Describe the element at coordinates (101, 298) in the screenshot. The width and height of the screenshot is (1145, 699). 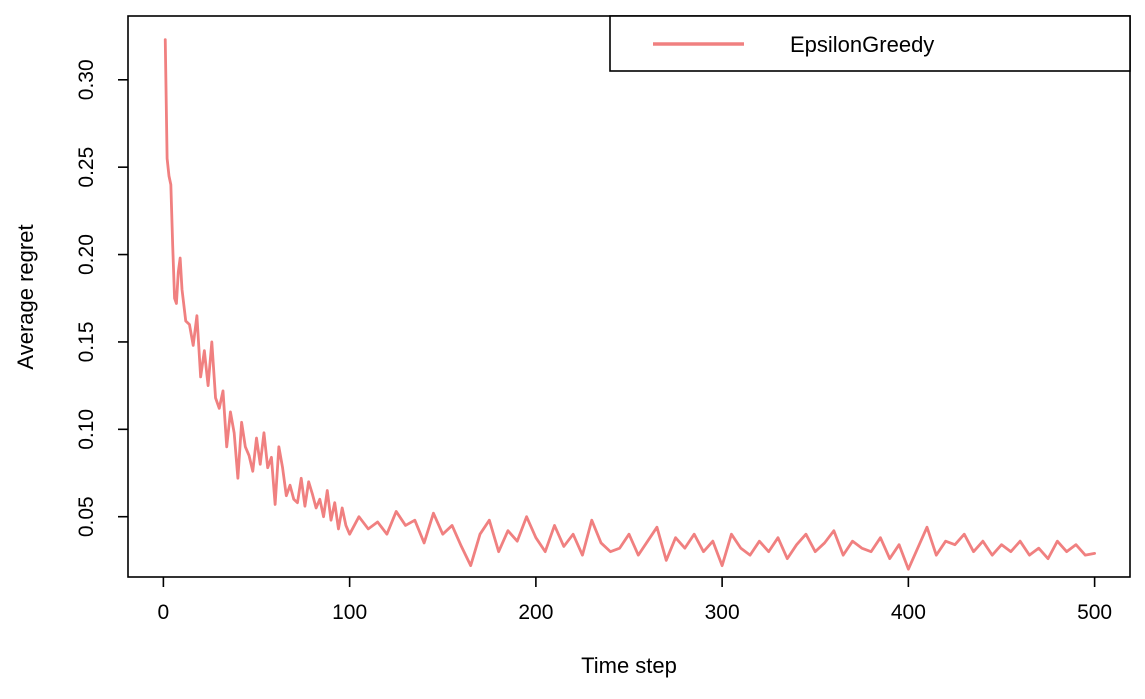
I see `y-axis: 0.05 0.10 0.15 0.20 0.25 0.30` at that location.